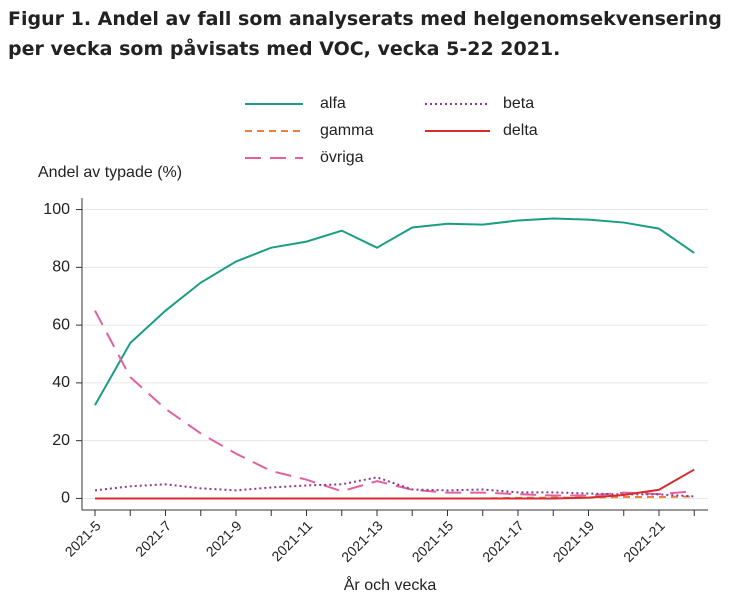 Image resolution: width=740 pixels, height=609 pixels. What do you see at coordinates (520, 130) in the screenshot?
I see `legend-label: delta` at bounding box center [520, 130].